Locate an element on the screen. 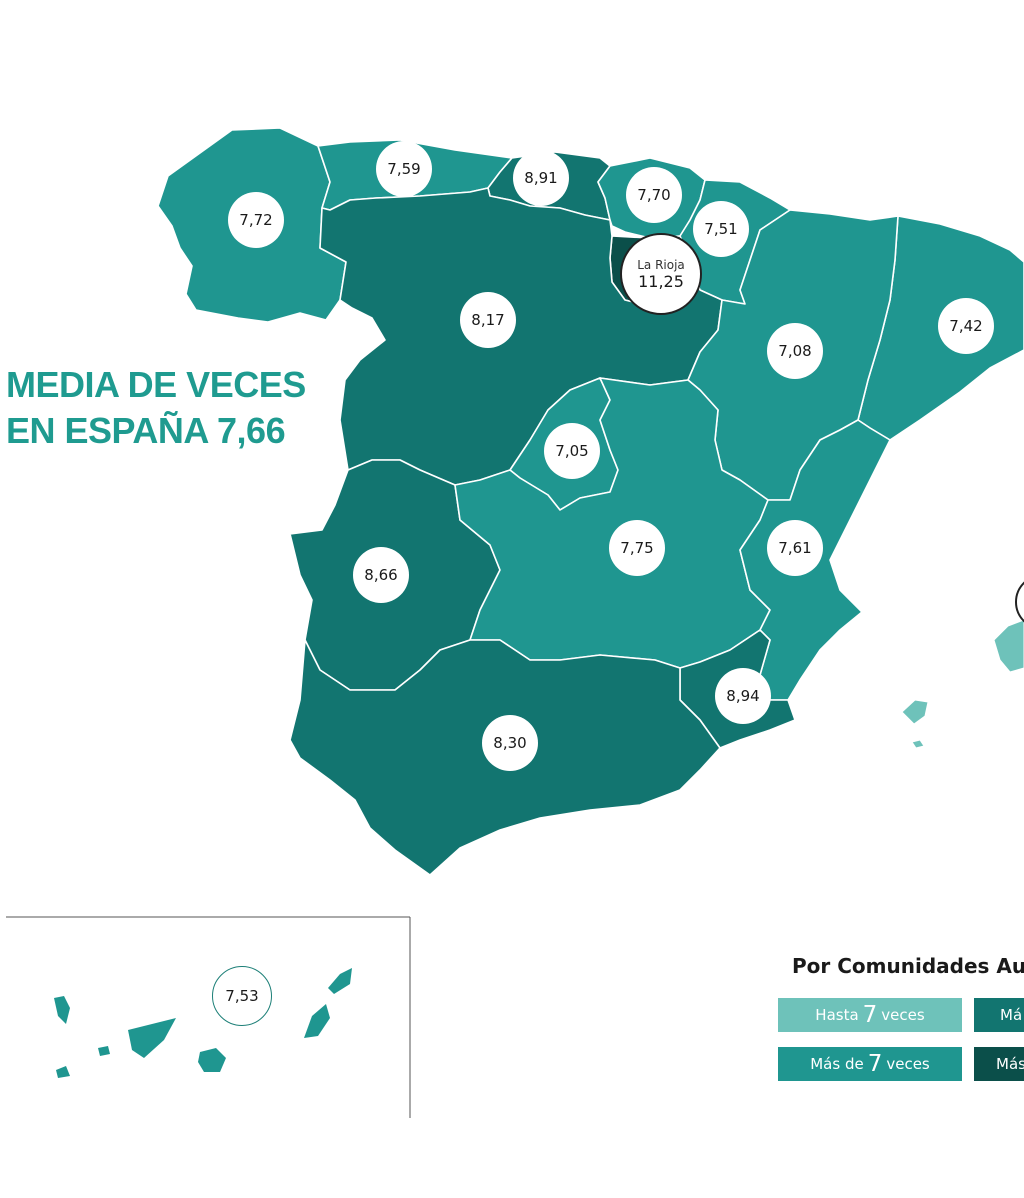 This screenshot has height=1198, width=1024. bubble-value: 8,66 is located at coordinates (381, 575).